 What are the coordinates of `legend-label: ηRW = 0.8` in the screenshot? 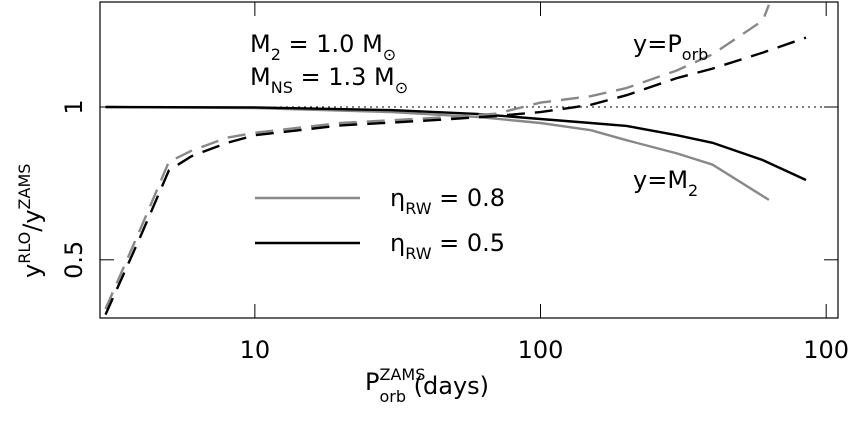 It's located at (447, 201).